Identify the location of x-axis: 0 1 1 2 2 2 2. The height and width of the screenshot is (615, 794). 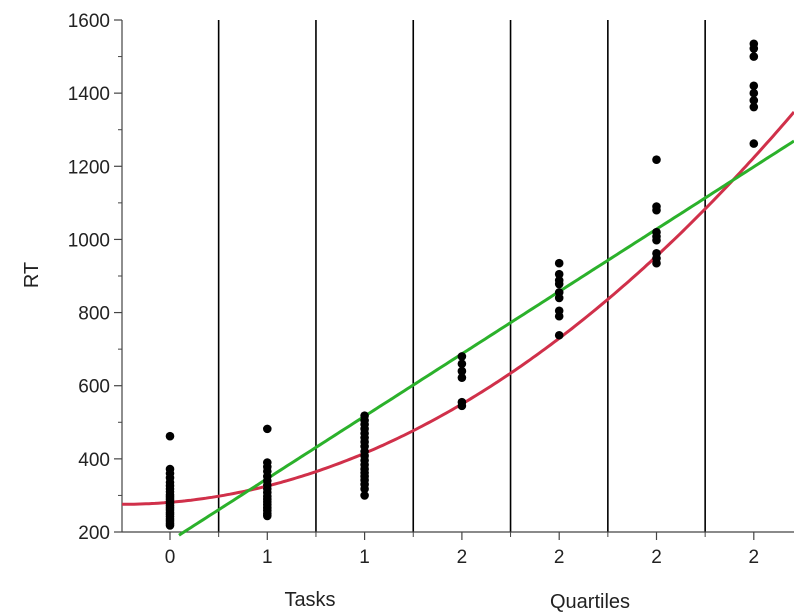
(458, 549).